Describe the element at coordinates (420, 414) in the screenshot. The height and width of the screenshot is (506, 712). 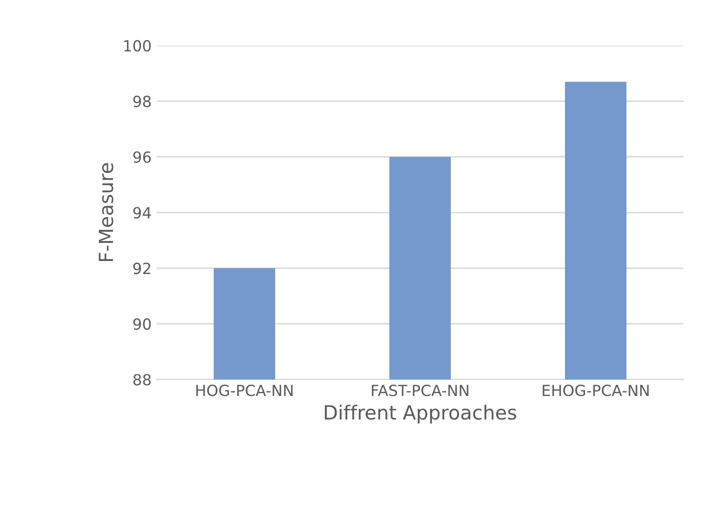
I see `x-axis-title: Diffrent Approaches` at that location.